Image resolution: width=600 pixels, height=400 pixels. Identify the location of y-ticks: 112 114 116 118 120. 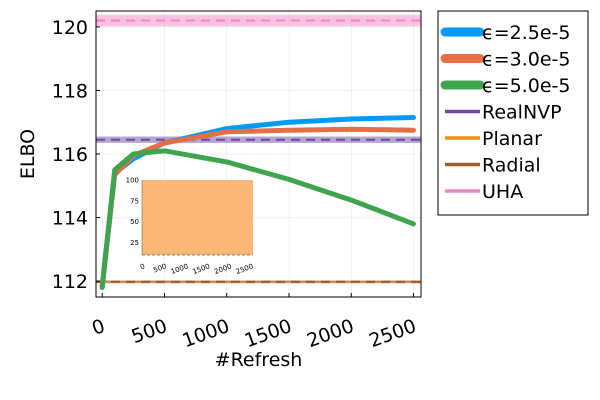
(76, 155).